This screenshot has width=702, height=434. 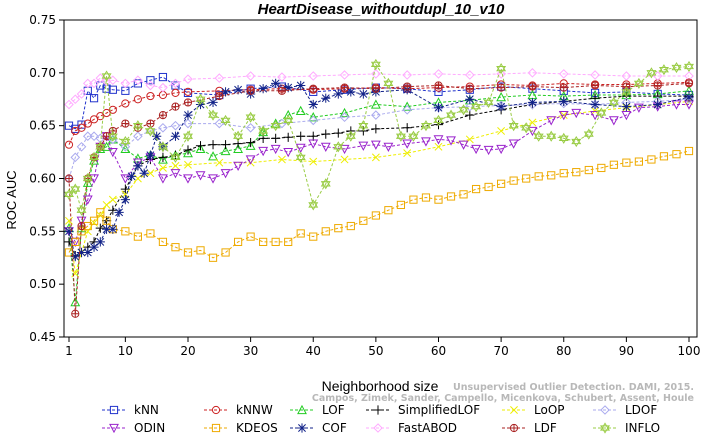 I want to click on legend-label: kNNW, so click(x=254, y=410).